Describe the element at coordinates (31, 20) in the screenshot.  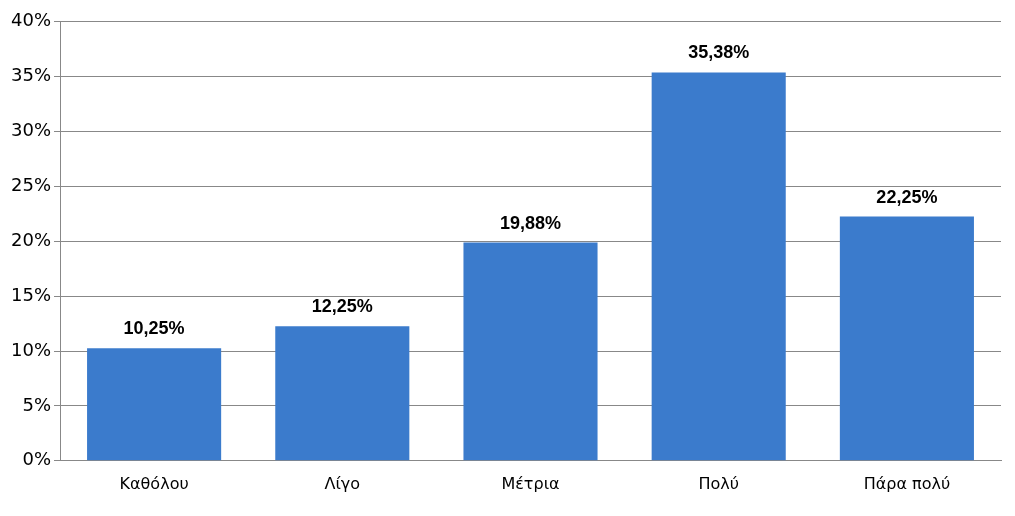
I see `y-tick-label: 40%` at that location.